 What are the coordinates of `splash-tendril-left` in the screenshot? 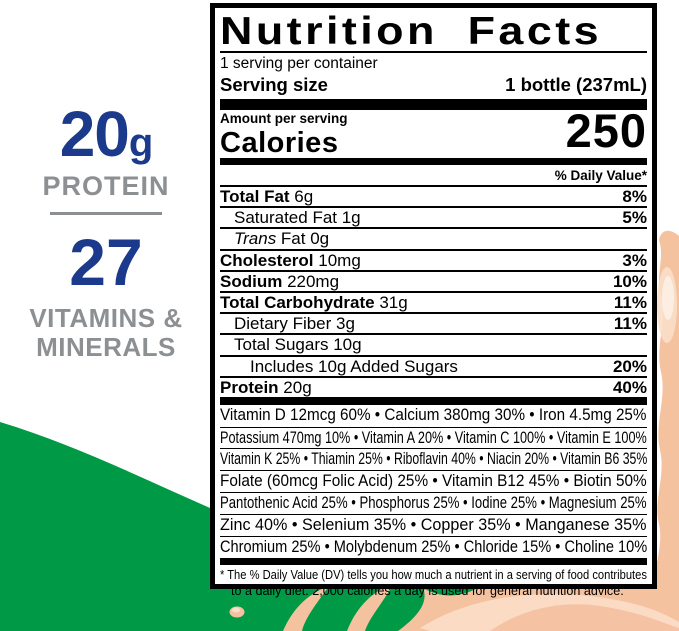 It's located at (306, 608).